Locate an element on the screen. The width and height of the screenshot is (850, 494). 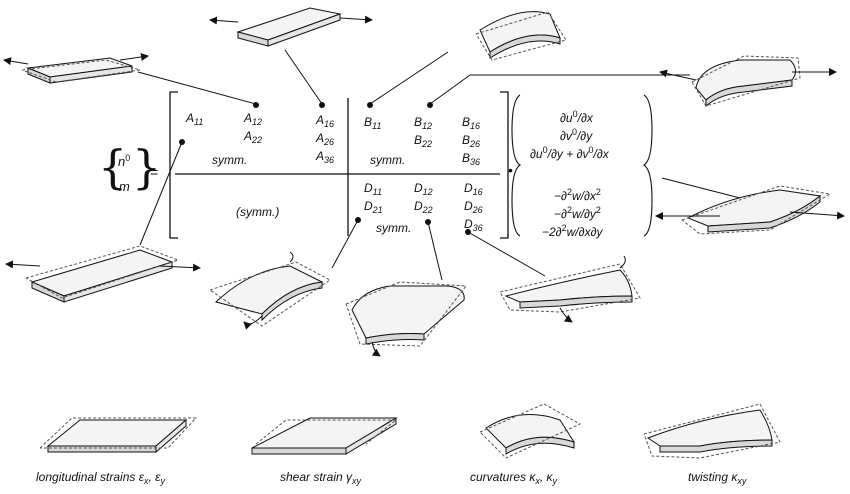
vector-row-6: −2∂2w/∂x∂y is located at coordinates (572, 231).